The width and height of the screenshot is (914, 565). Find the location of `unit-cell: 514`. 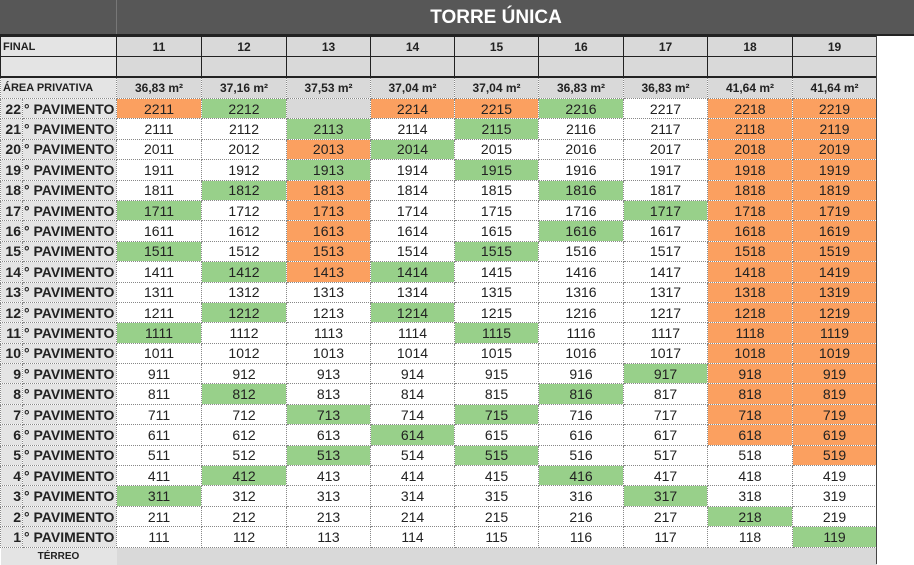

unit-cell: 514 is located at coordinates (412, 455).